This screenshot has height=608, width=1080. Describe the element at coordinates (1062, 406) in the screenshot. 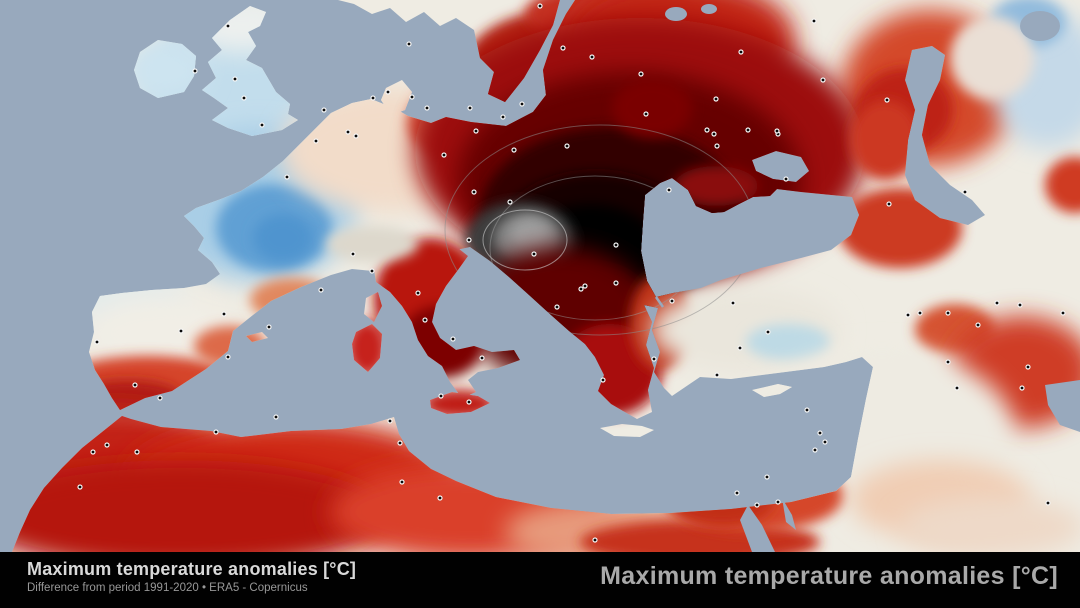

I see `persian-gulf` at that location.